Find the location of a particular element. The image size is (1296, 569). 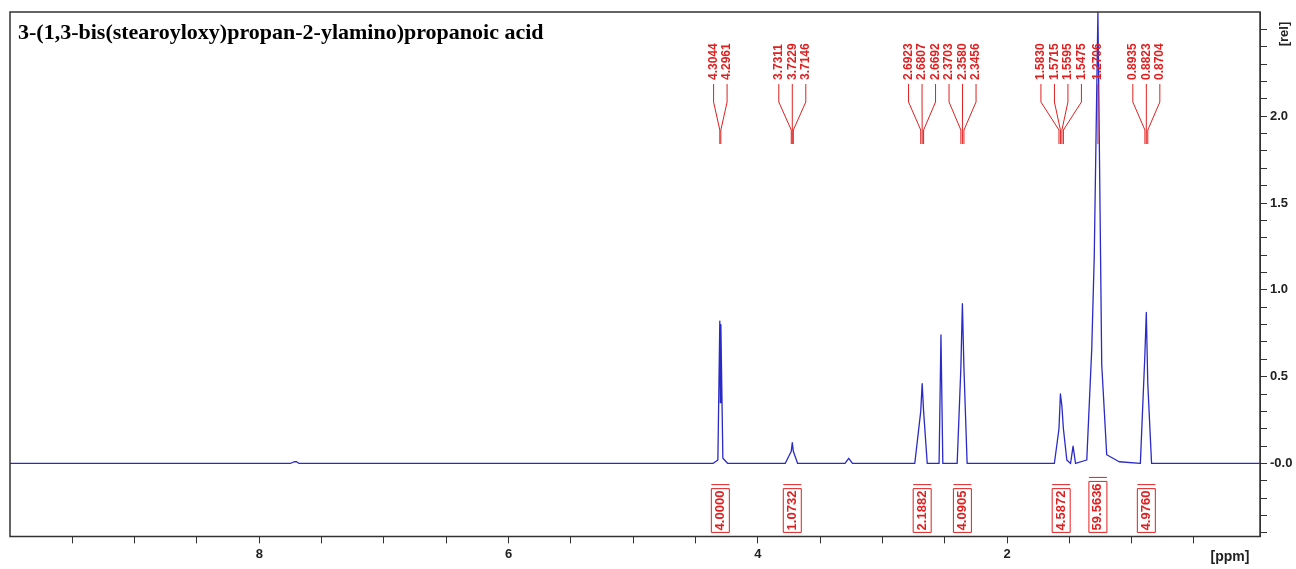

annotation: 0.8704 is located at coordinates (1159, 61).